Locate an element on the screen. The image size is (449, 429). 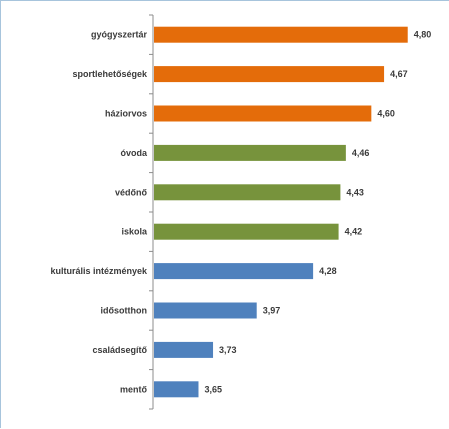
value-label: 4,60 is located at coordinates (386, 114).